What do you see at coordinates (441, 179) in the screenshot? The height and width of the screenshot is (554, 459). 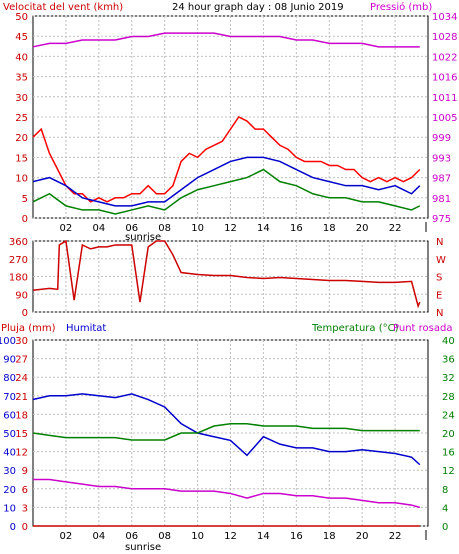 I see `pressure-tick-label: 987` at bounding box center [441, 179].